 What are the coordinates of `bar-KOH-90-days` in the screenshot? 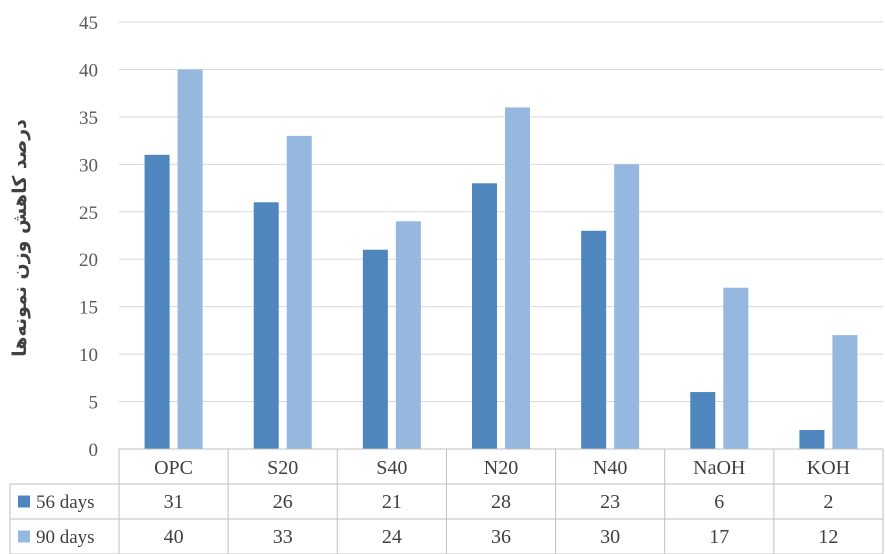 It's located at (845, 392).